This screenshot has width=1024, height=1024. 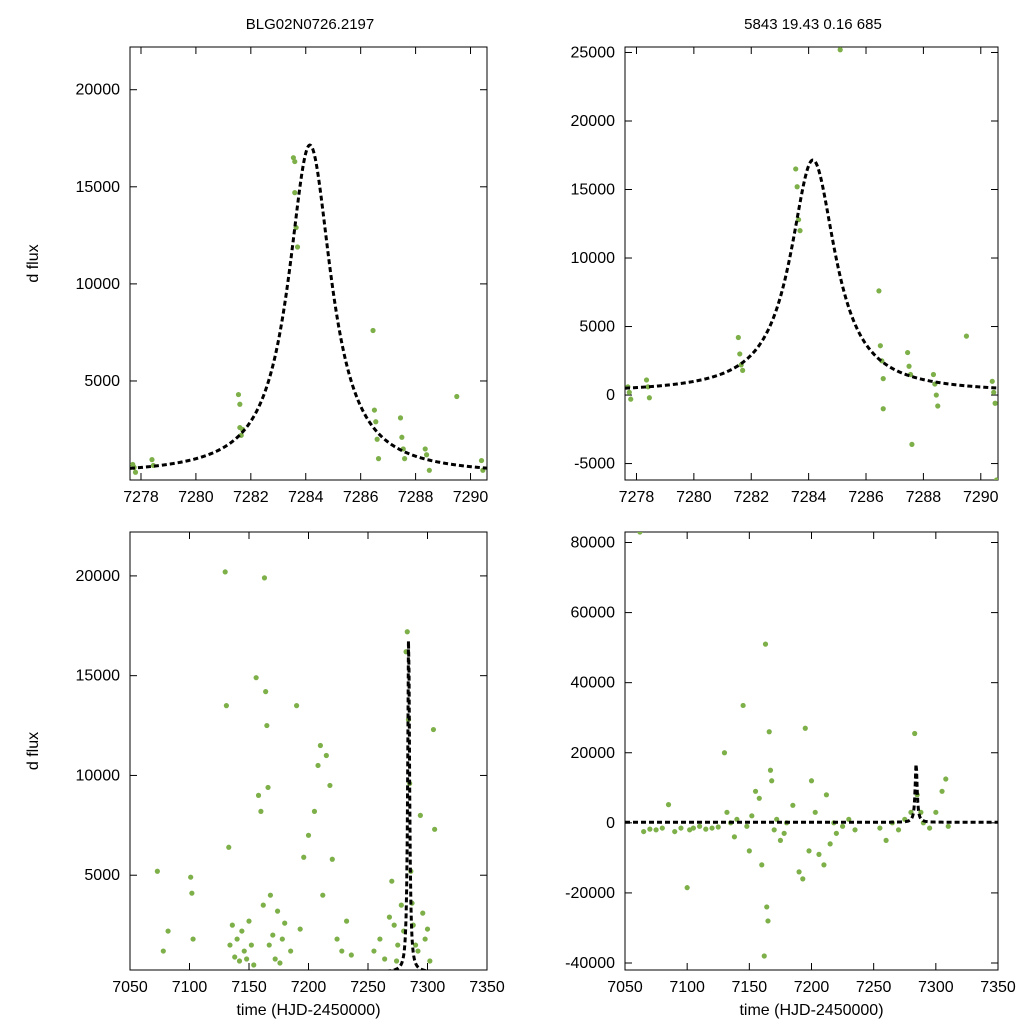 I want to click on y-tick-label: 5000, so click(x=597, y=327).